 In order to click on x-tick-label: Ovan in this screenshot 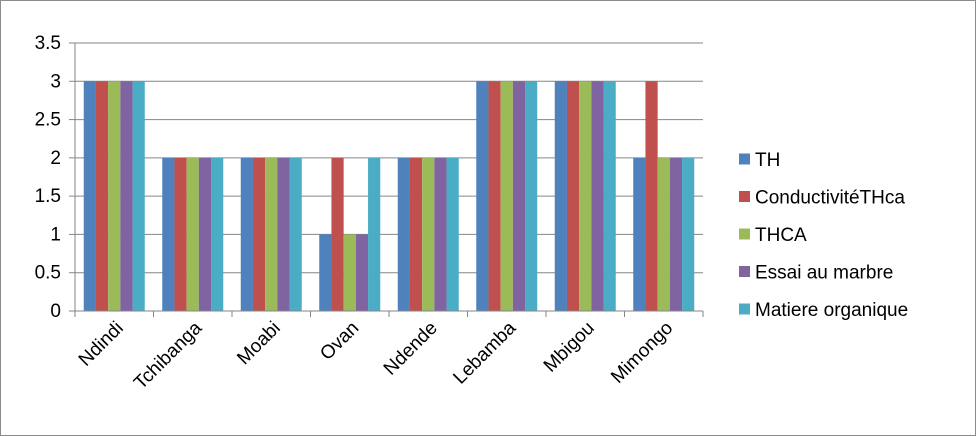, I will do `click(339, 341)`.